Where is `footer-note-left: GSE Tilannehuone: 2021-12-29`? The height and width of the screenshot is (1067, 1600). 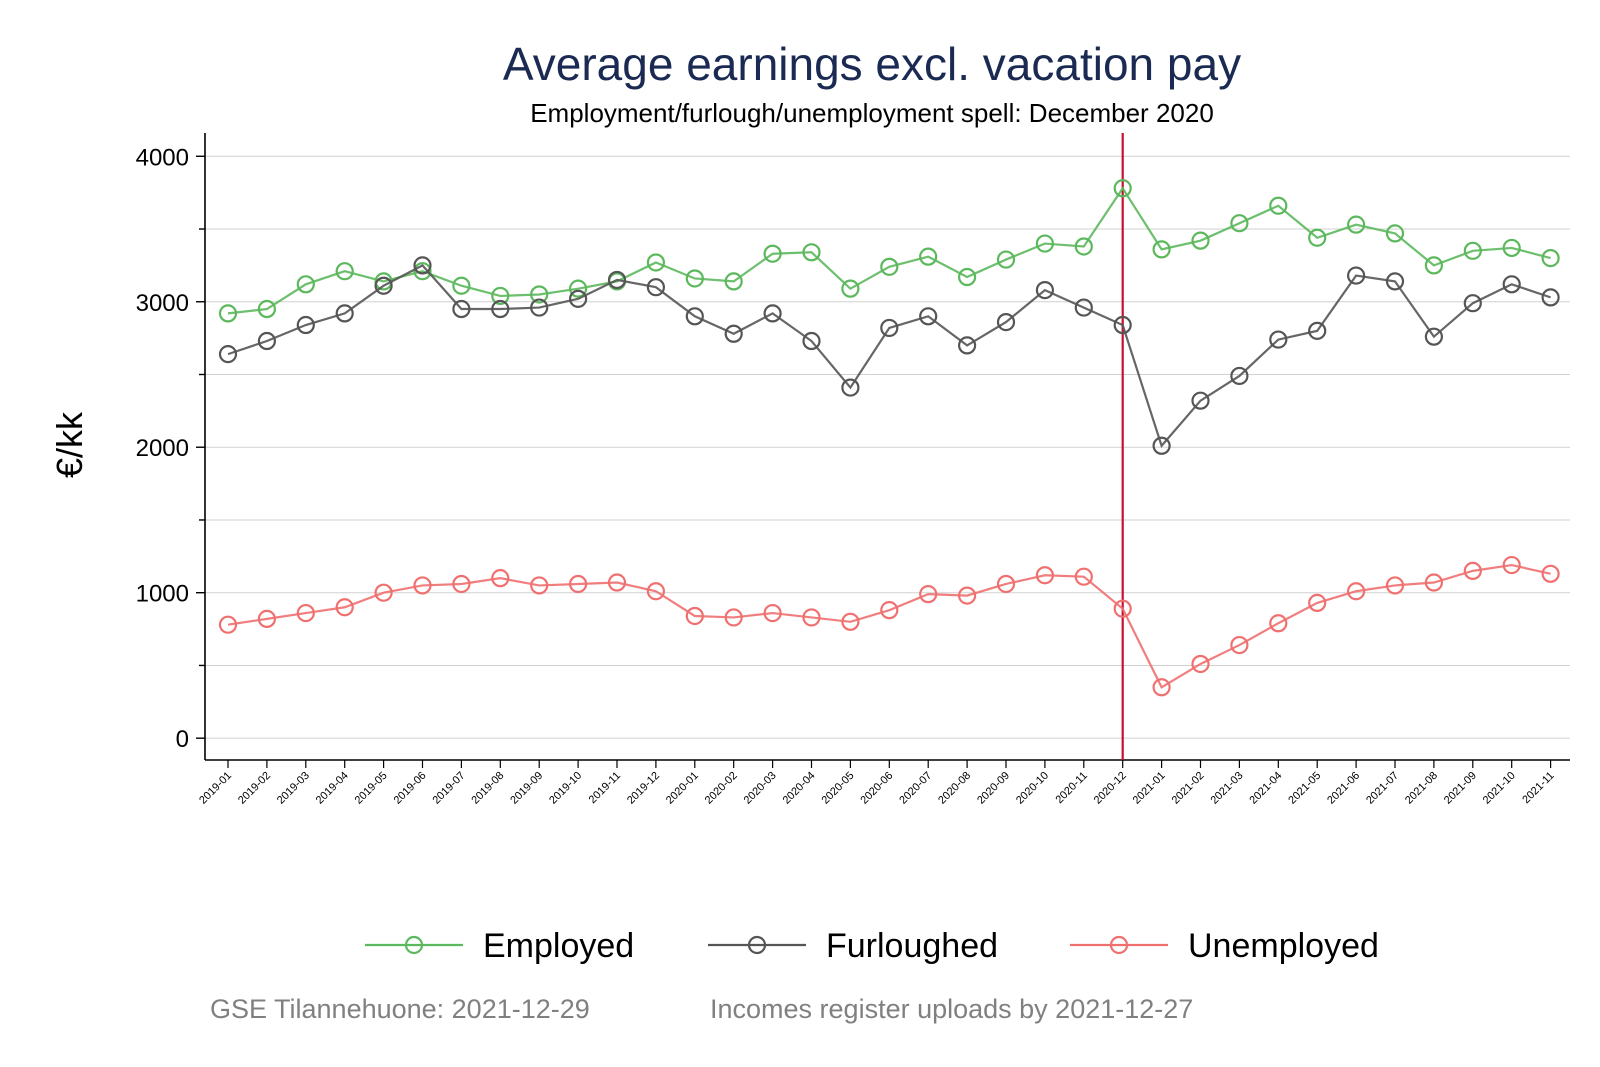 footer-note-left: GSE Tilannehuone: 2021-12-29 is located at coordinates (400, 1009).